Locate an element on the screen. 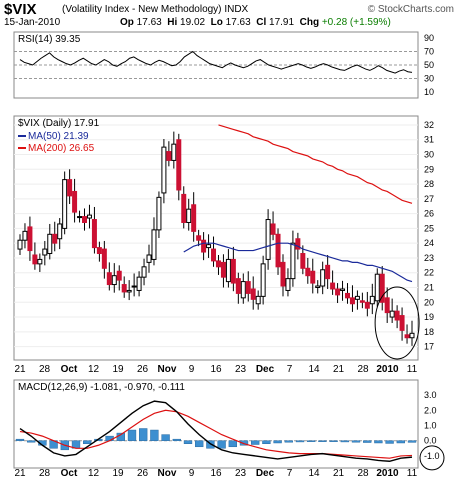 The height and width of the screenshot is (482, 460). macd-xaxis-tick-12: 14 is located at coordinates (314, 473).